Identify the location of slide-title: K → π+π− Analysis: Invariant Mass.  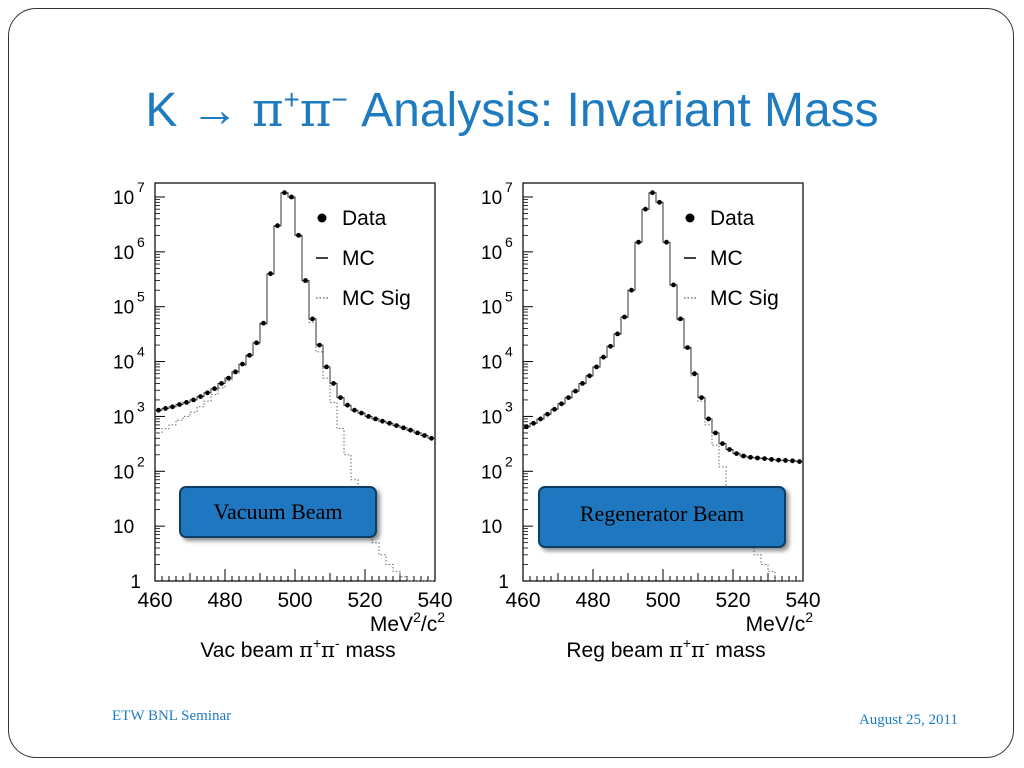
(512, 110).